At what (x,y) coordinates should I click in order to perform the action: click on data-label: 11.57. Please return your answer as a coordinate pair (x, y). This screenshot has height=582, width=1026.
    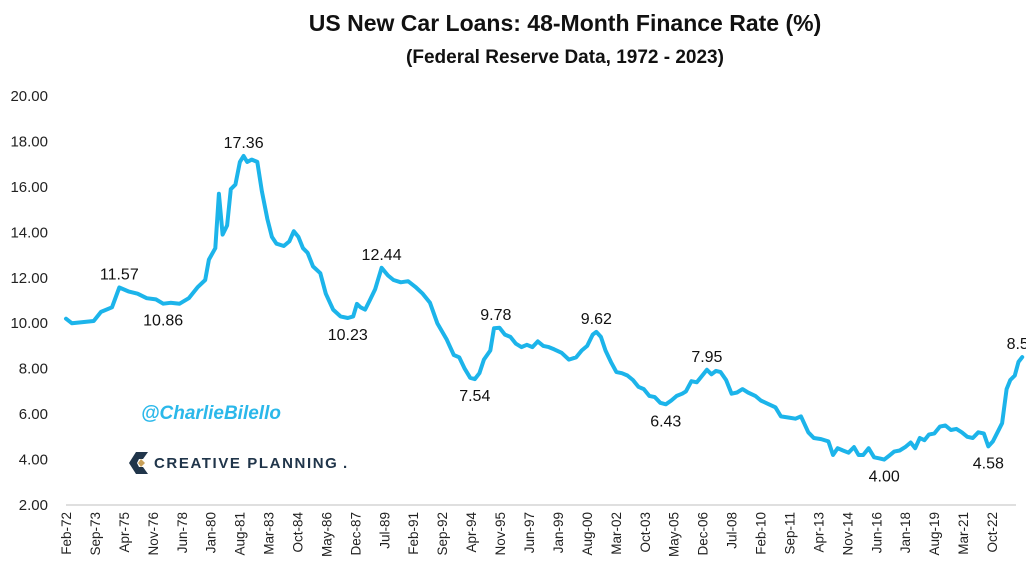
    Looking at the image, I should click on (119, 275).